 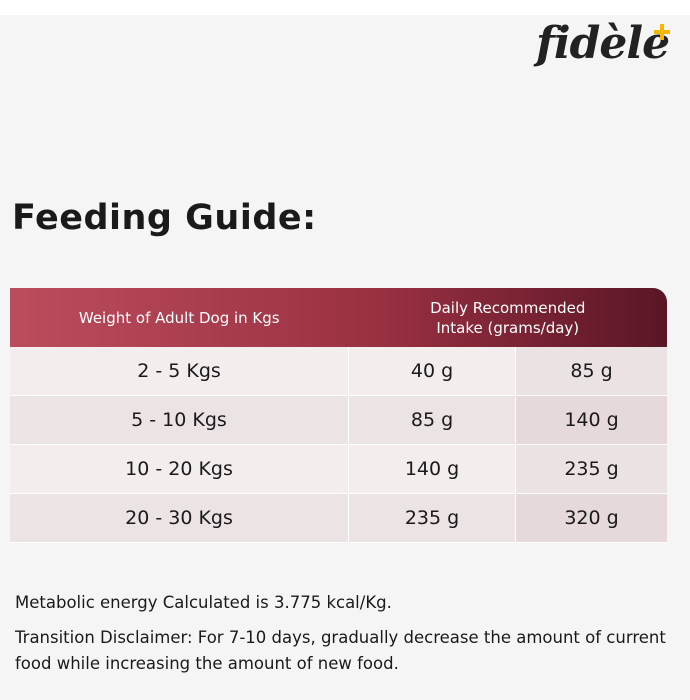 I want to click on logo-plus, so click(x=662, y=32).